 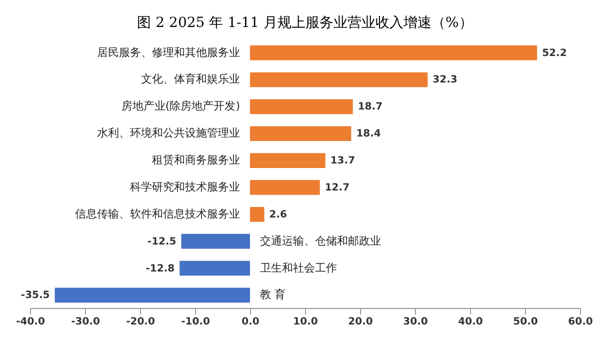 I want to click on y-tick-label: 交通运输、仓储和邮政业, so click(x=320, y=241).